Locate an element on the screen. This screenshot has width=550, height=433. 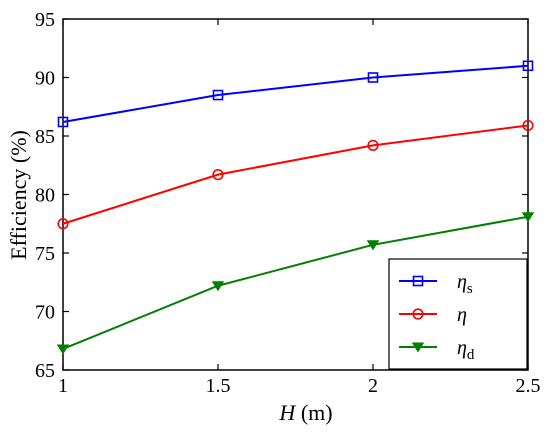
series-line-eta-s is located at coordinates (295, 93).